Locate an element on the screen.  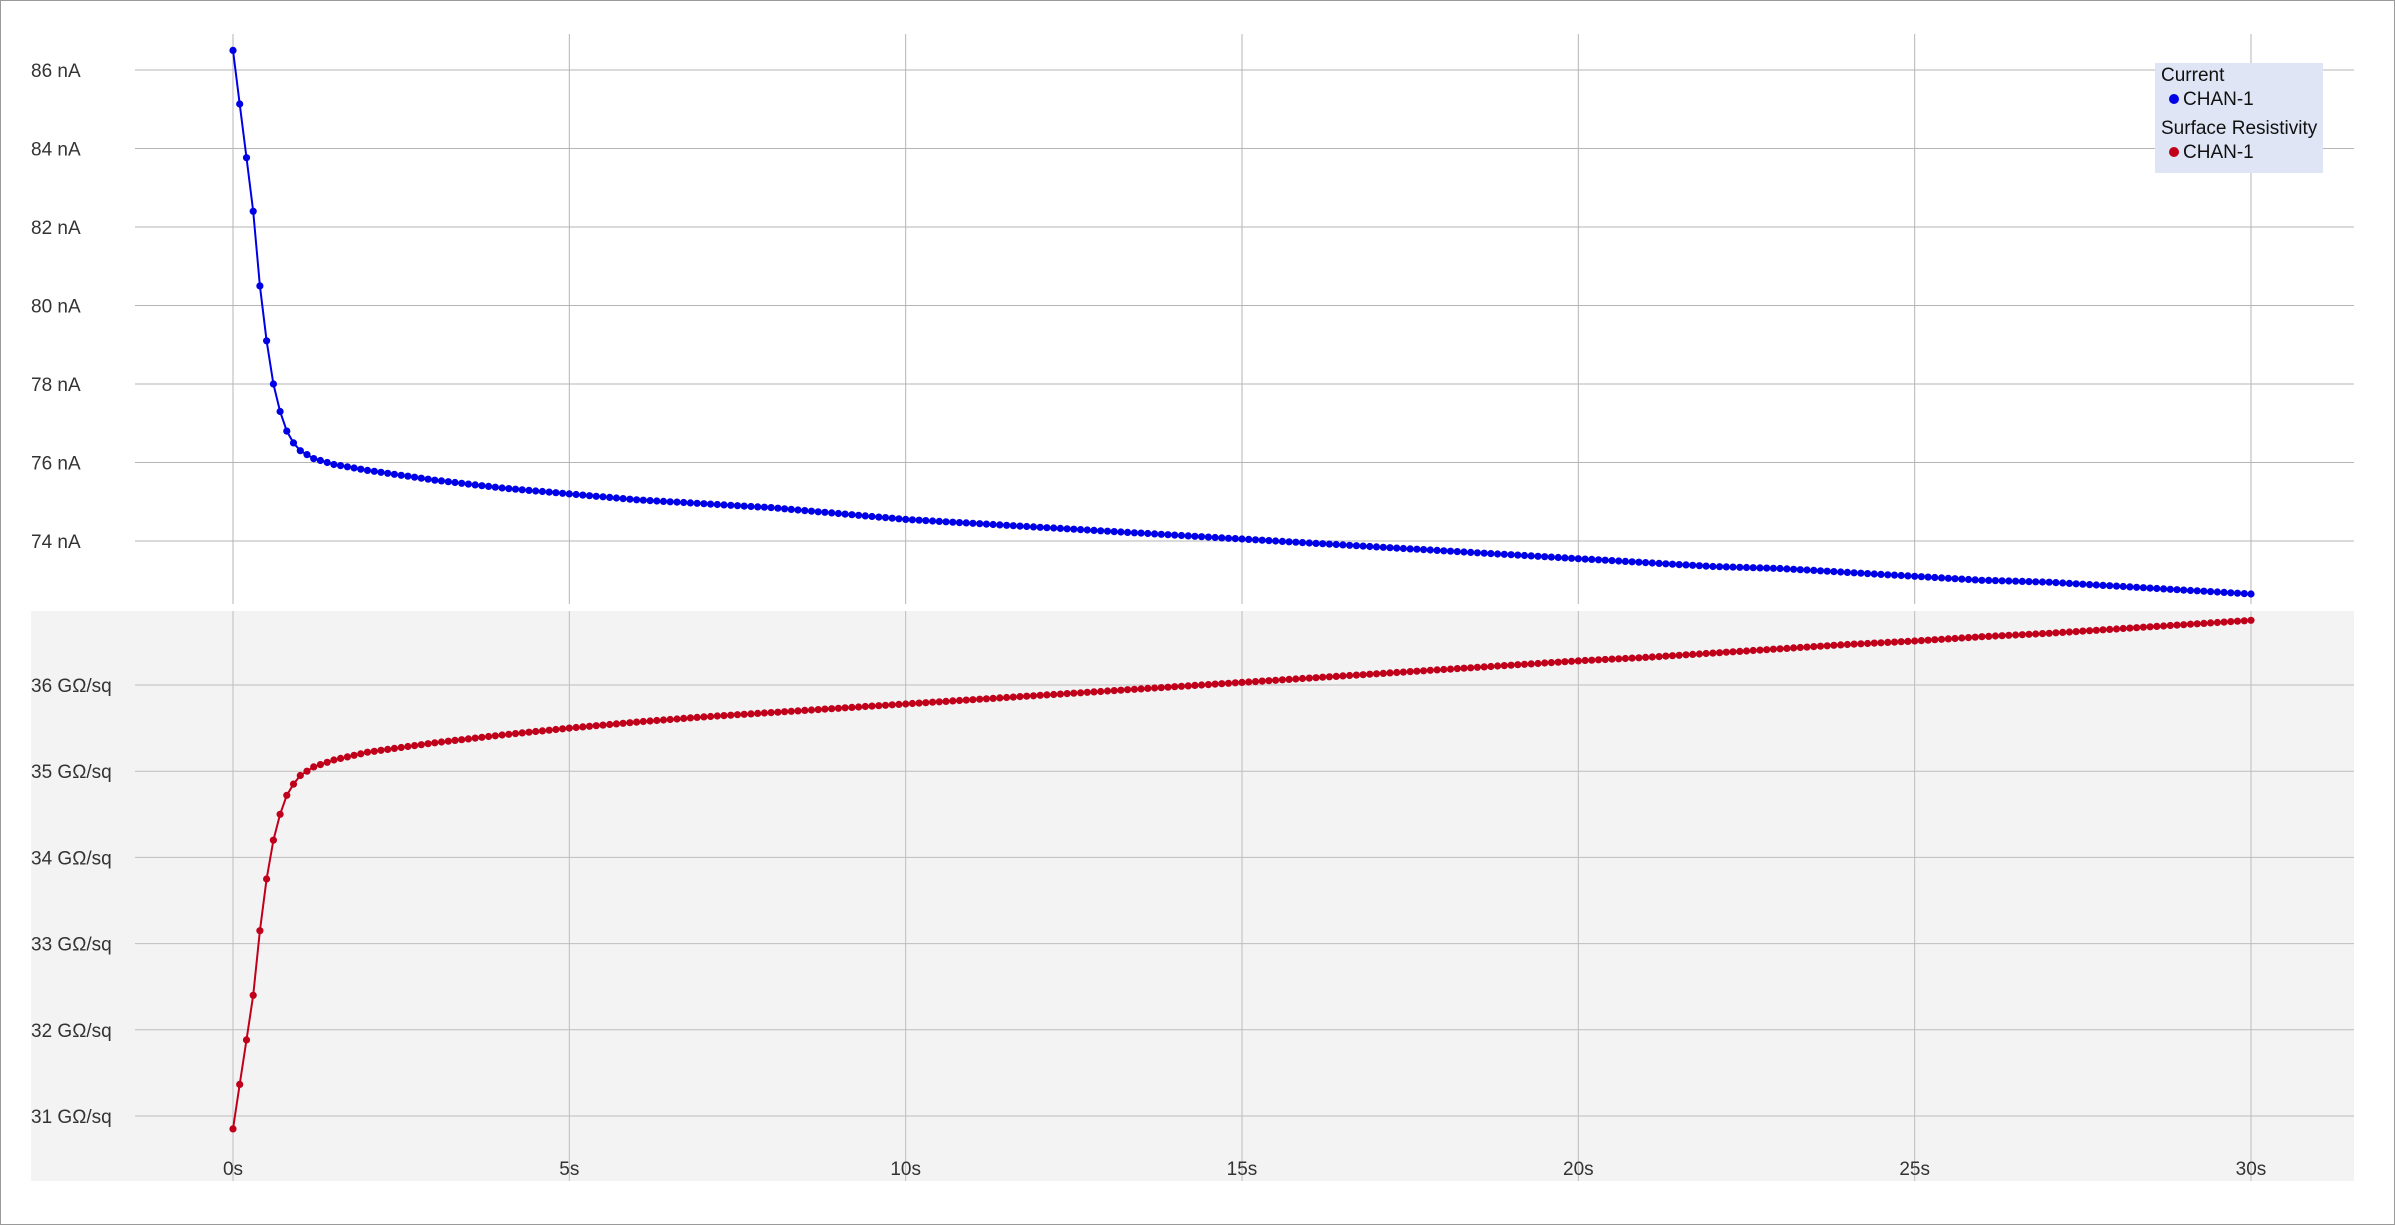
legend-group-resistivity-title: Surface Resistivity is located at coordinates (2239, 128).